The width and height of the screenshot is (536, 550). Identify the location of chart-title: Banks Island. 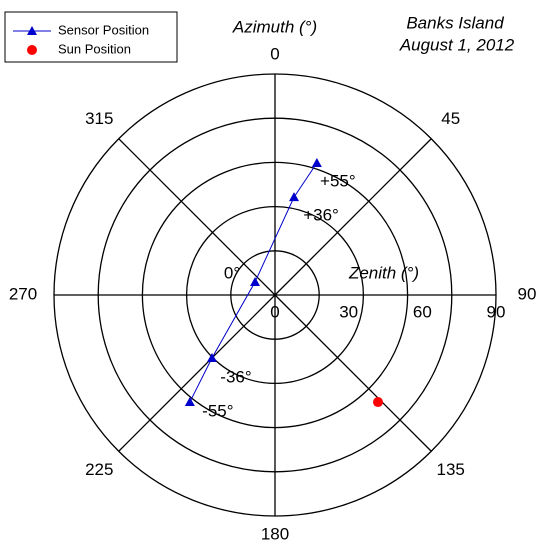
(455, 22).